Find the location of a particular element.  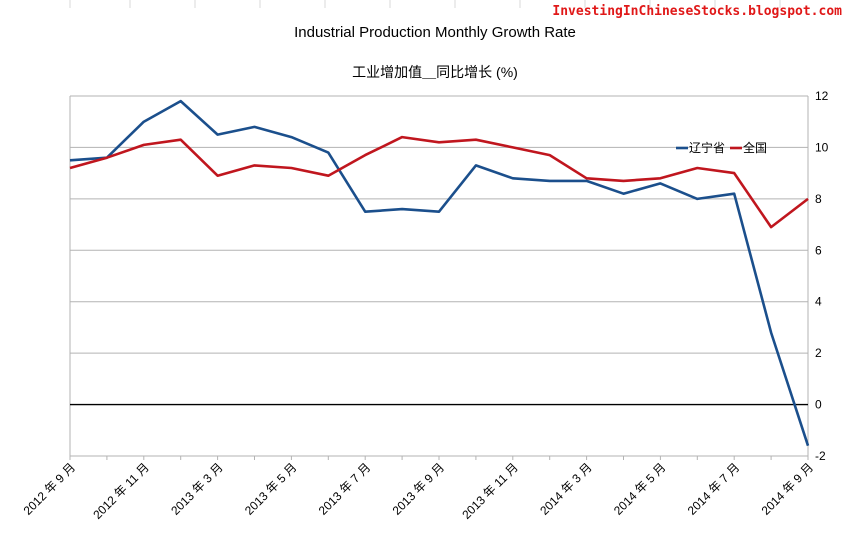

x-tick-label: 2014 年 7 月 is located at coordinates (714, 489).